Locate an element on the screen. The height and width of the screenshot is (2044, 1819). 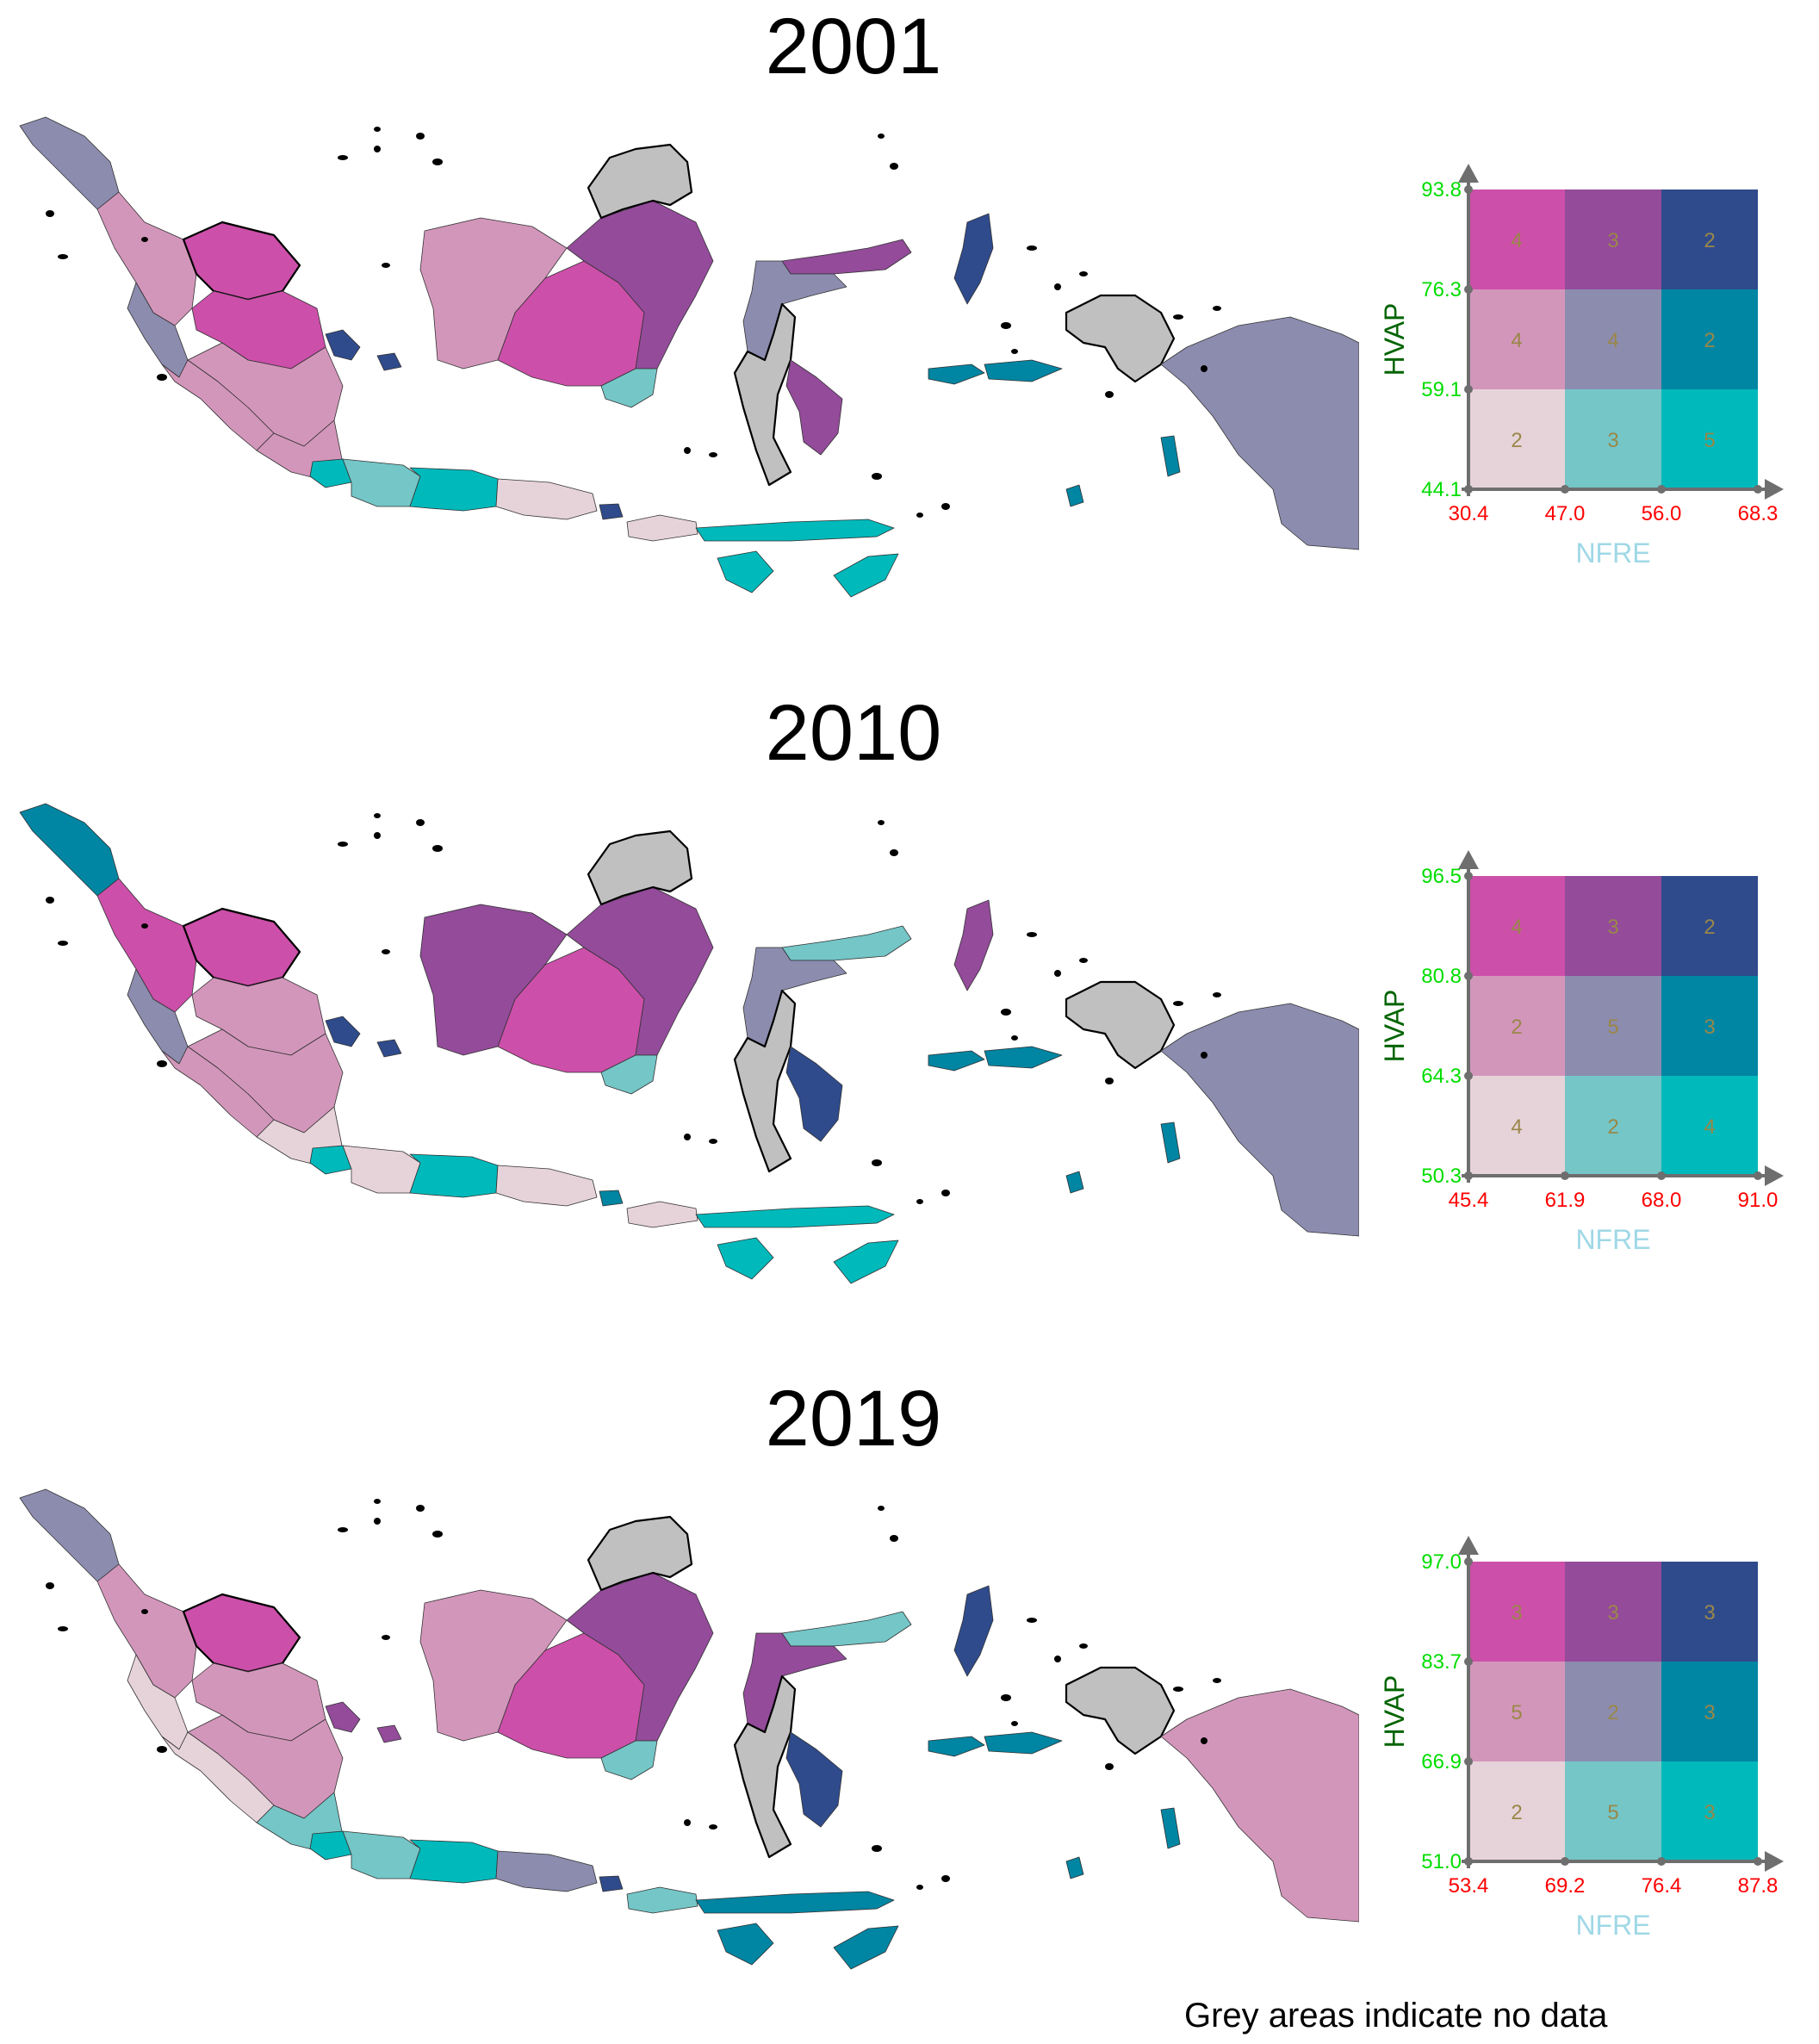
province-banten is located at coordinates (331, 1846).